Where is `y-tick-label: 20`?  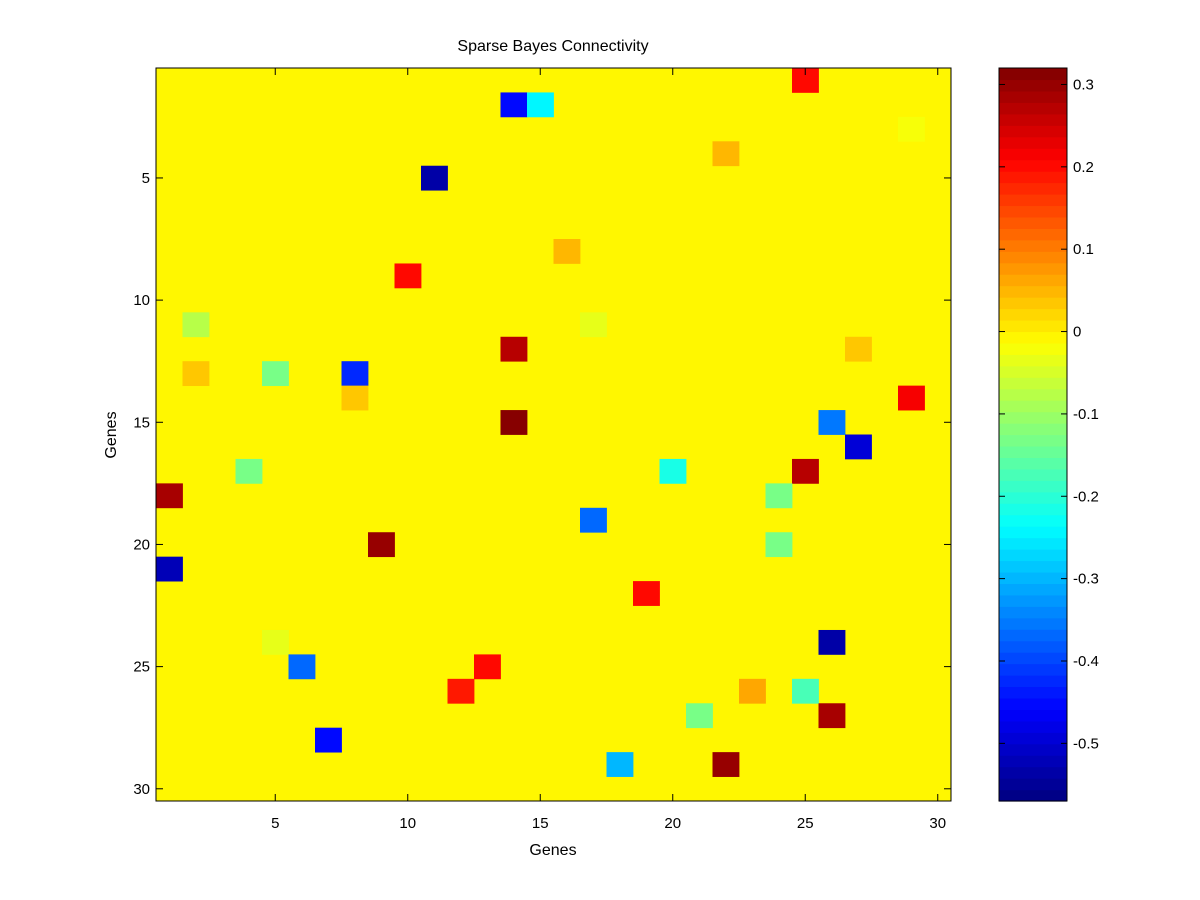
y-tick-label: 20 is located at coordinates (141, 544).